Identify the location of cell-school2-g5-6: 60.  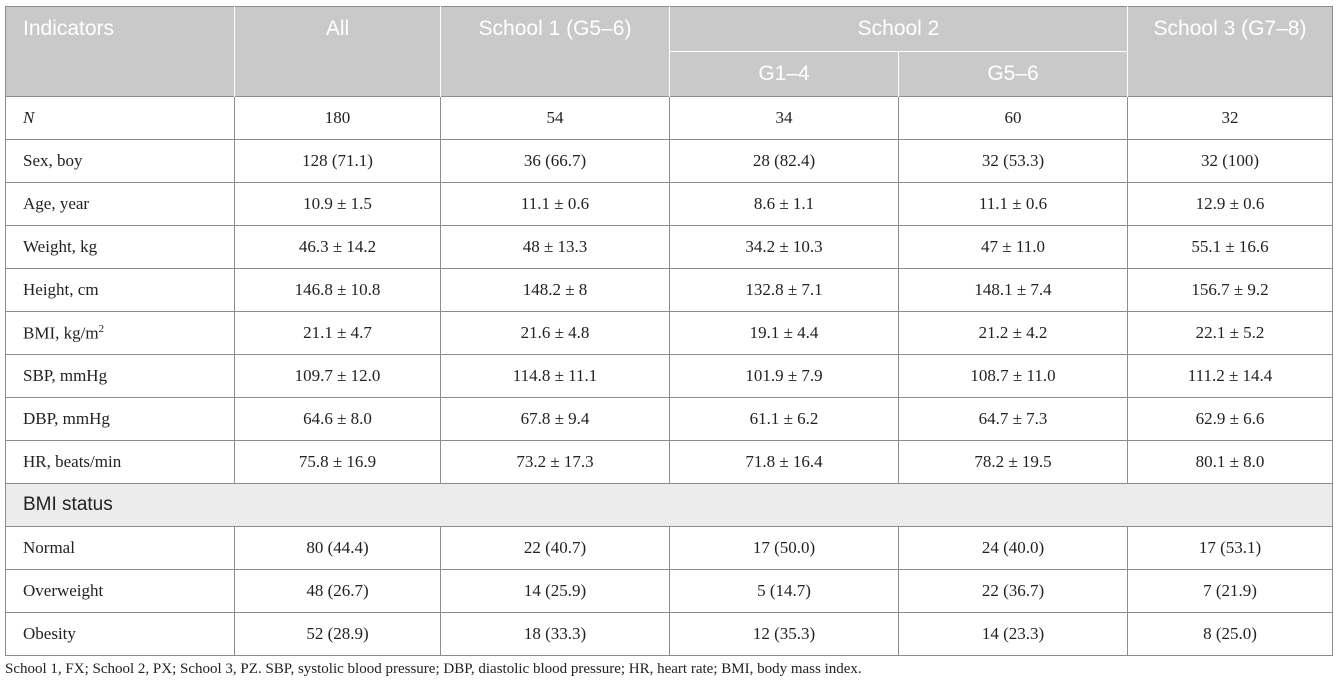
(1012, 118).